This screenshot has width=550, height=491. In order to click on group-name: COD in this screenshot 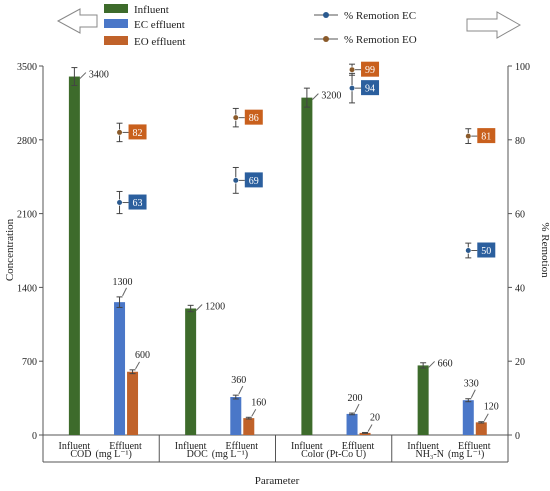, I will do `click(80, 454)`.